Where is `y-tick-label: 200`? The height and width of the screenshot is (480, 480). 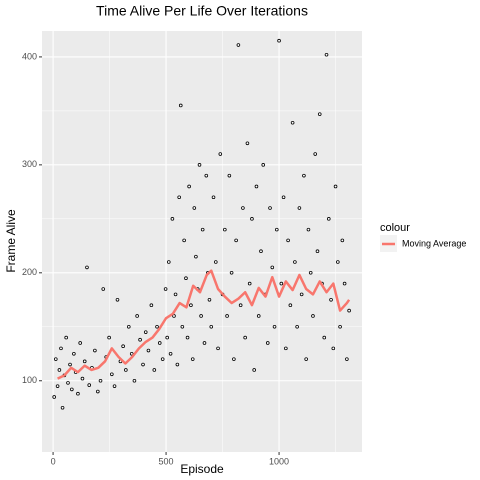
y-tick-label: 200 is located at coordinates (29, 272).